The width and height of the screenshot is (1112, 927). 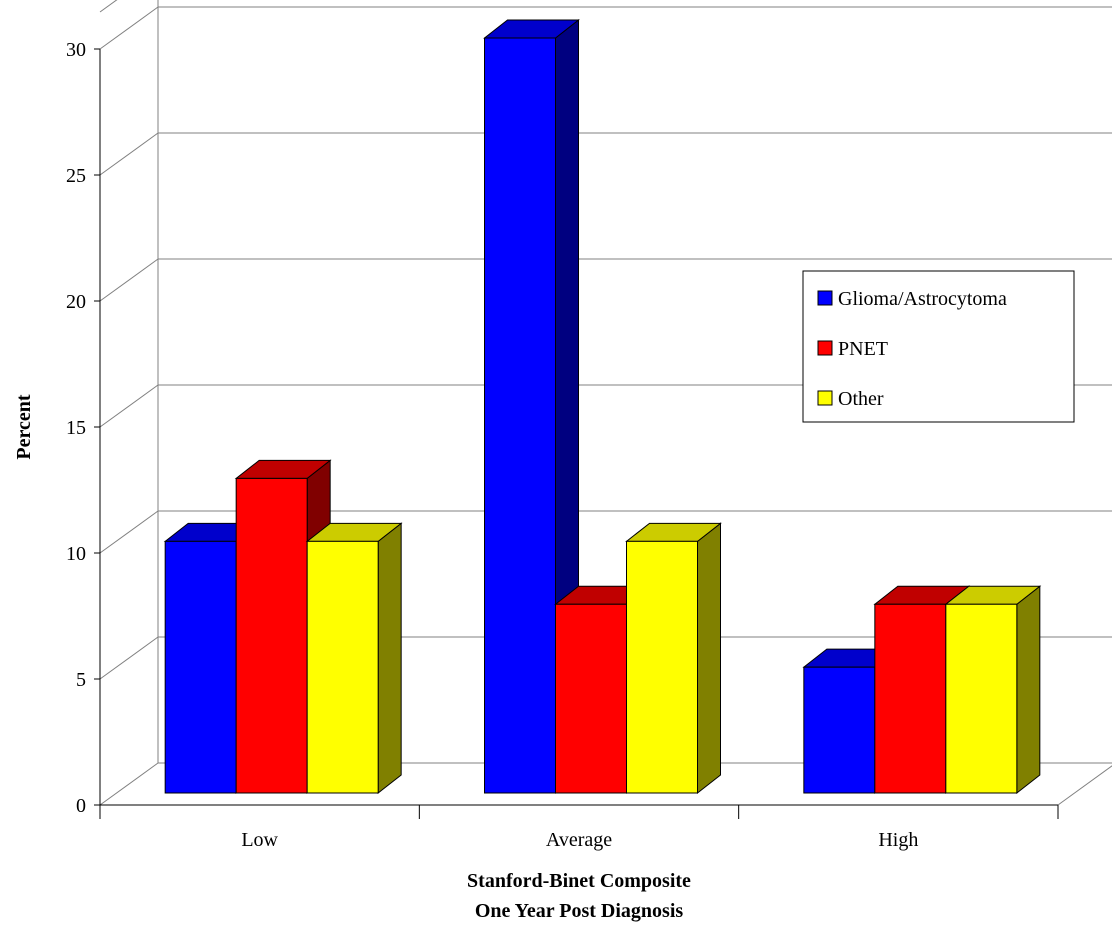 I want to click on y-tick-label: 30, so click(x=76, y=50).